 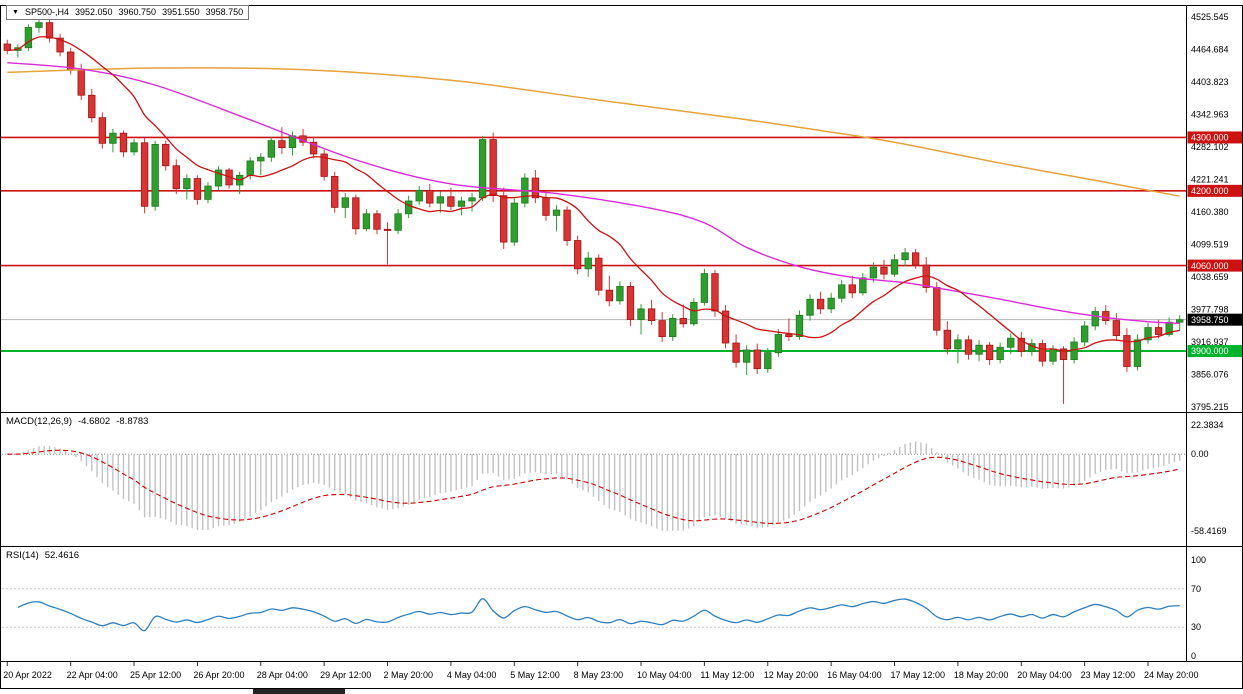 I want to click on ohlc-high-value: 3960.750, so click(x=137, y=12).